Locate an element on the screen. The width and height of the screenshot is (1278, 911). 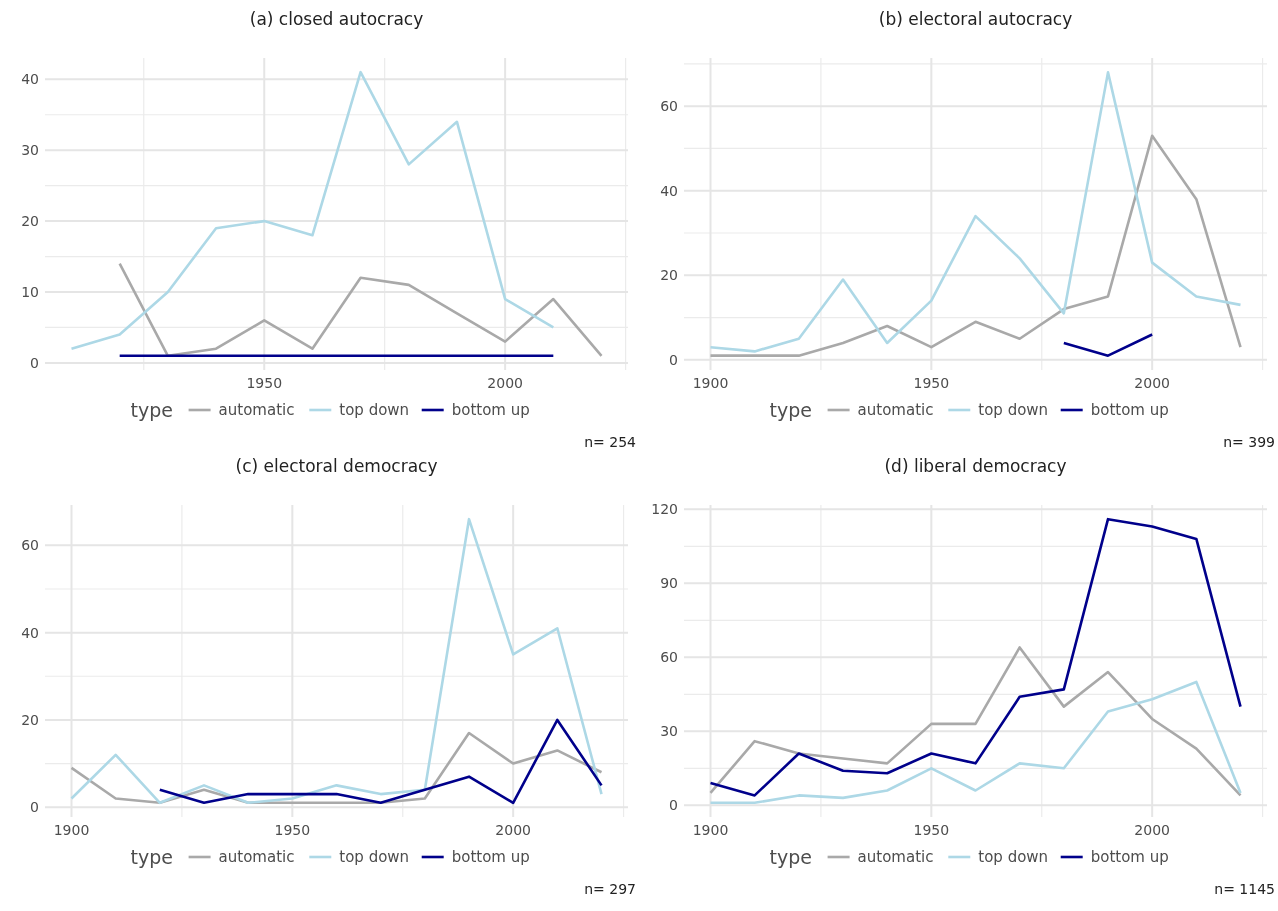
y-tick-label: 90 is located at coordinates (669, 583).